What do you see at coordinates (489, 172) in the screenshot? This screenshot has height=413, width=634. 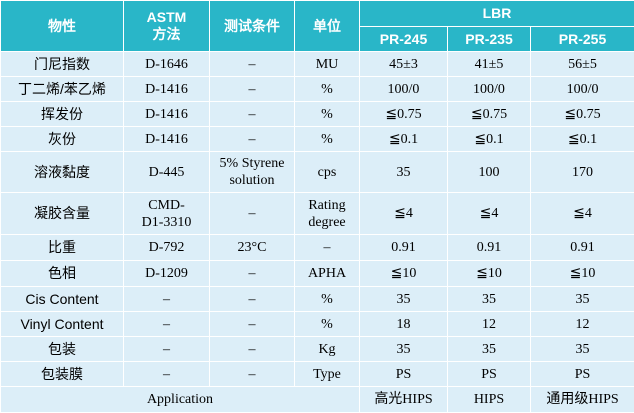 I see `value-cell: 100` at bounding box center [489, 172].